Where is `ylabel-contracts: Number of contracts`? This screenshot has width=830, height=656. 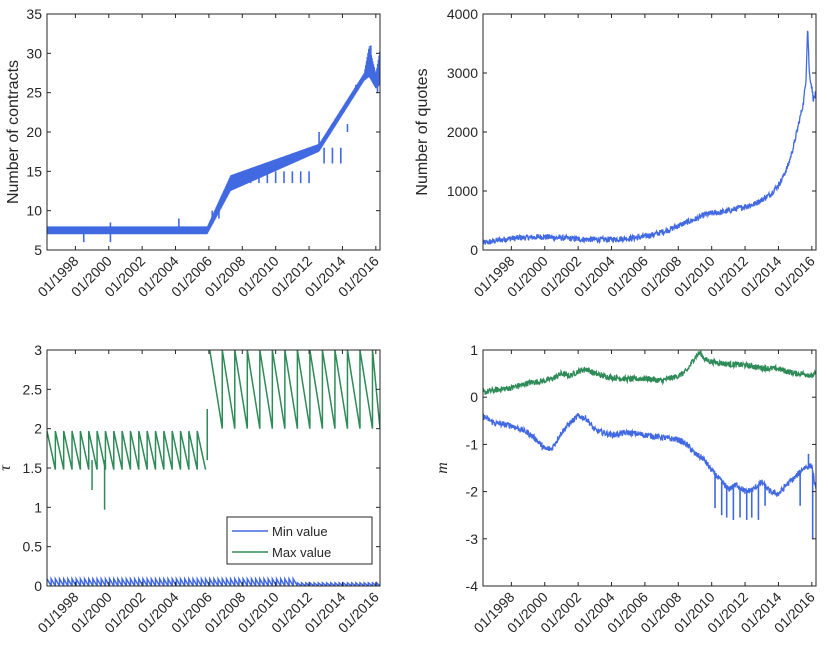
ylabel-contracts: Number of contracts is located at coordinates (13, 132).